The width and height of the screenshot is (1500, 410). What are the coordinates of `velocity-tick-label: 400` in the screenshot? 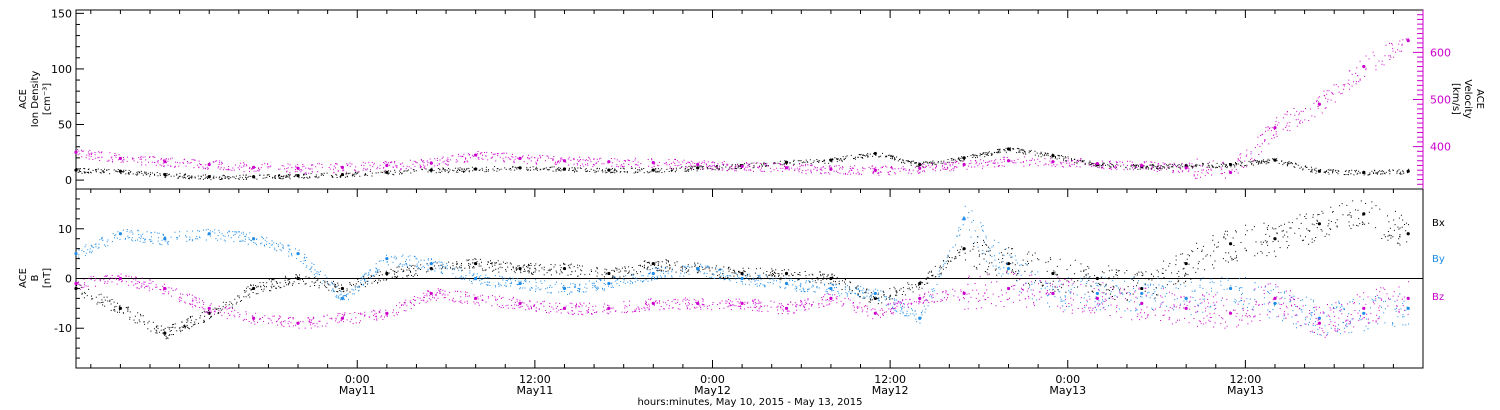 It's located at (1440, 147).